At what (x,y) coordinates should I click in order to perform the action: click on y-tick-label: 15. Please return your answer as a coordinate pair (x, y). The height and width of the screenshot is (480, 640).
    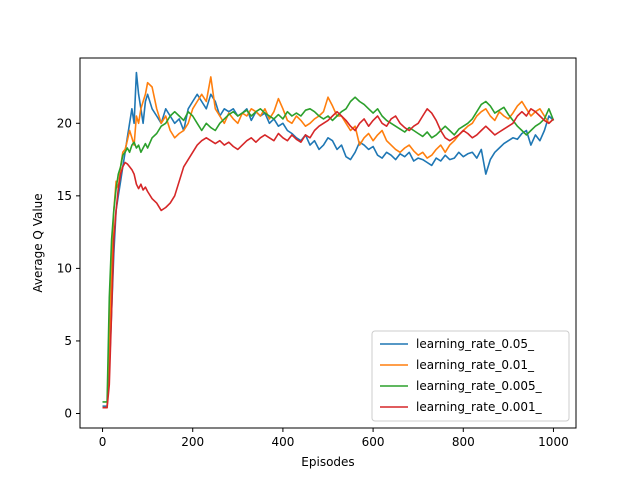
    Looking at the image, I should click on (64, 196).